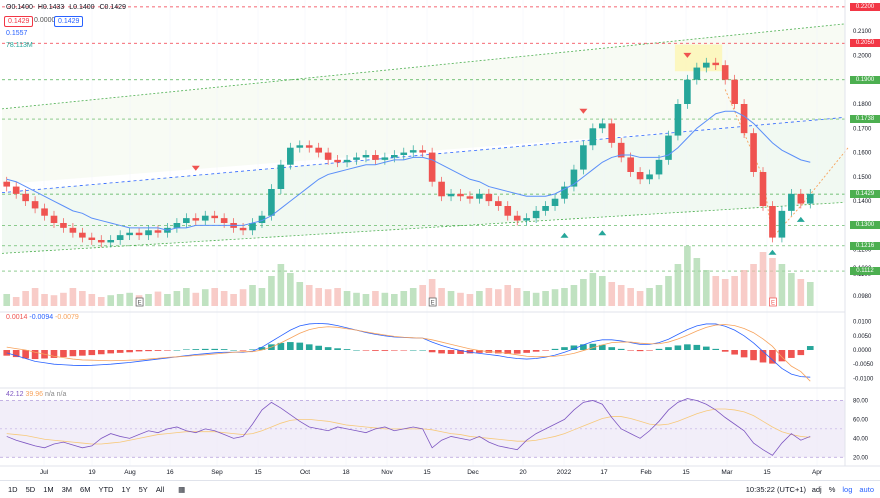  I want to click on price-level-label: 0.1112, so click(865, 271).